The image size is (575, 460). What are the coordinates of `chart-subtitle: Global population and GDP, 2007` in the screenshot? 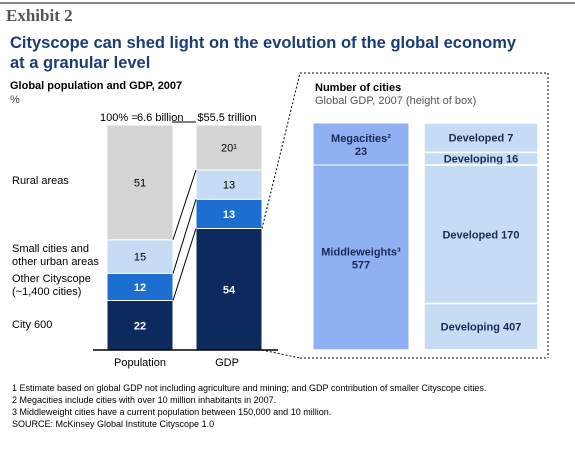 It's located at (96, 86).